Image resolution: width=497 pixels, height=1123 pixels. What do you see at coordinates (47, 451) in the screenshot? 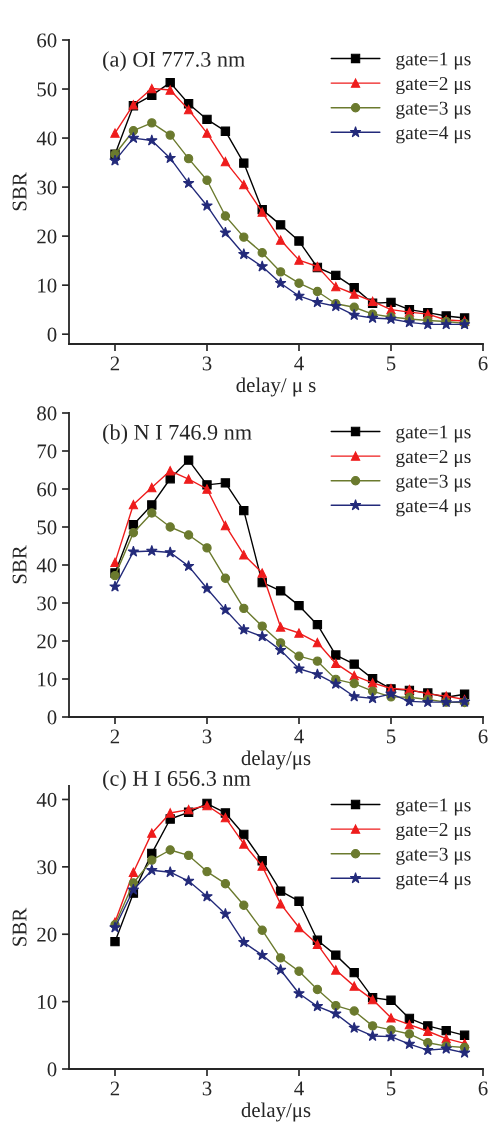
I see `y-tick-label: 70` at bounding box center [47, 451].